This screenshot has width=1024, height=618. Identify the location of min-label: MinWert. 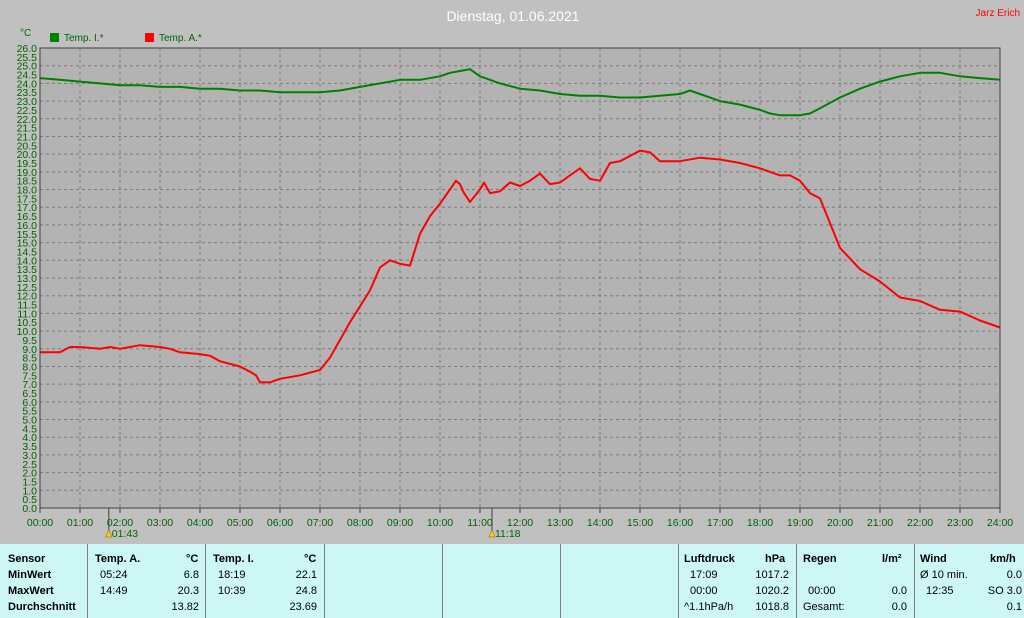
(30, 575).